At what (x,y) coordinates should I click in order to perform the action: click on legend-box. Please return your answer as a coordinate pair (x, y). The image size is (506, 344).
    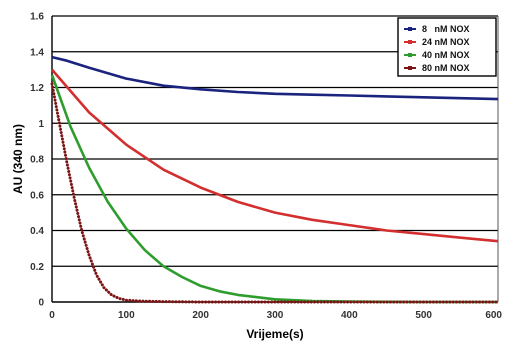
    Looking at the image, I should click on (447, 47).